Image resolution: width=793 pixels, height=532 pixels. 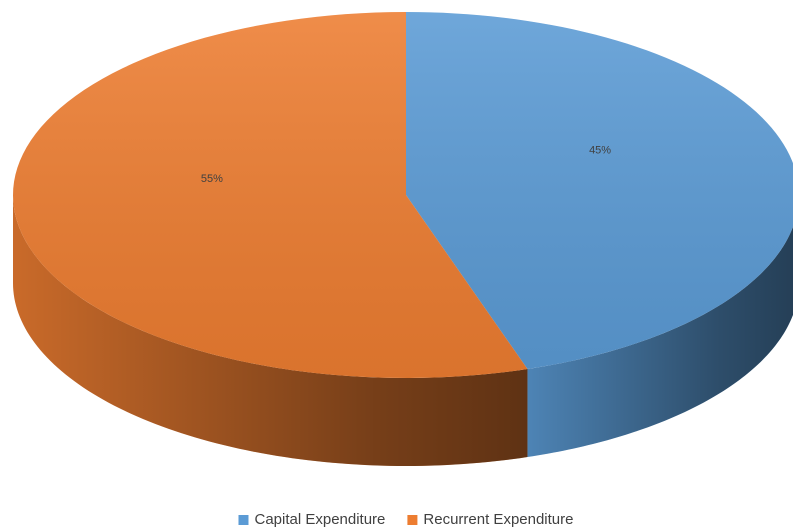 What do you see at coordinates (319, 519) in the screenshot?
I see `legend-label: Capital Expenditure` at bounding box center [319, 519].